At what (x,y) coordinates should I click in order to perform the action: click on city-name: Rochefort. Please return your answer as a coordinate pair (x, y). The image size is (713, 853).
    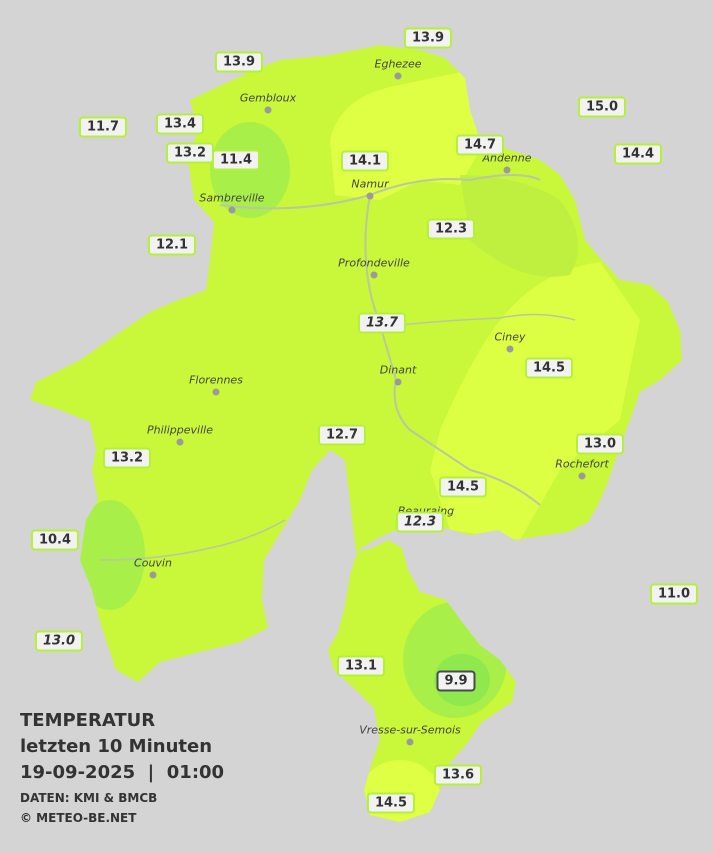
    Looking at the image, I should click on (582, 464).